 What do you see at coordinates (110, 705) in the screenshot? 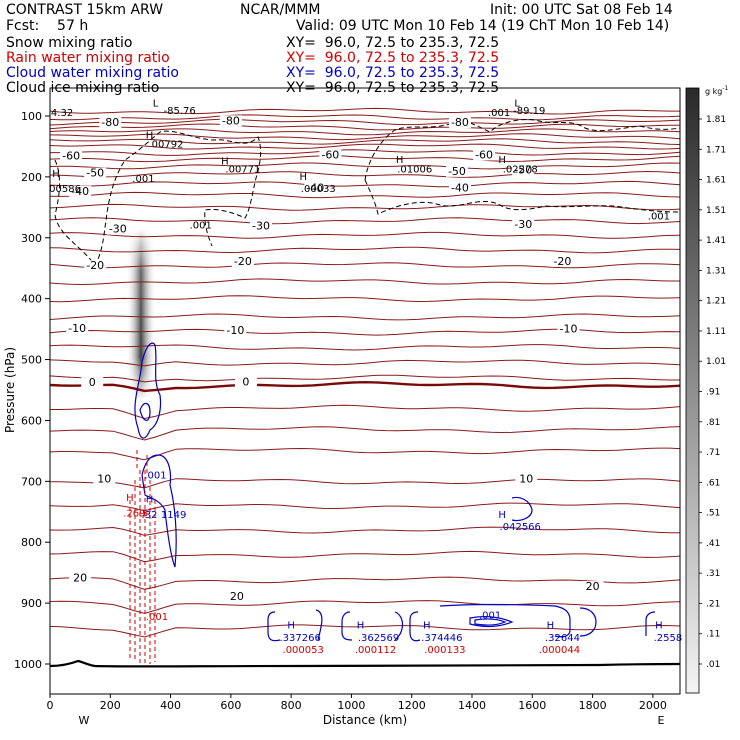
I see `x-tick-label: 200` at bounding box center [110, 705].